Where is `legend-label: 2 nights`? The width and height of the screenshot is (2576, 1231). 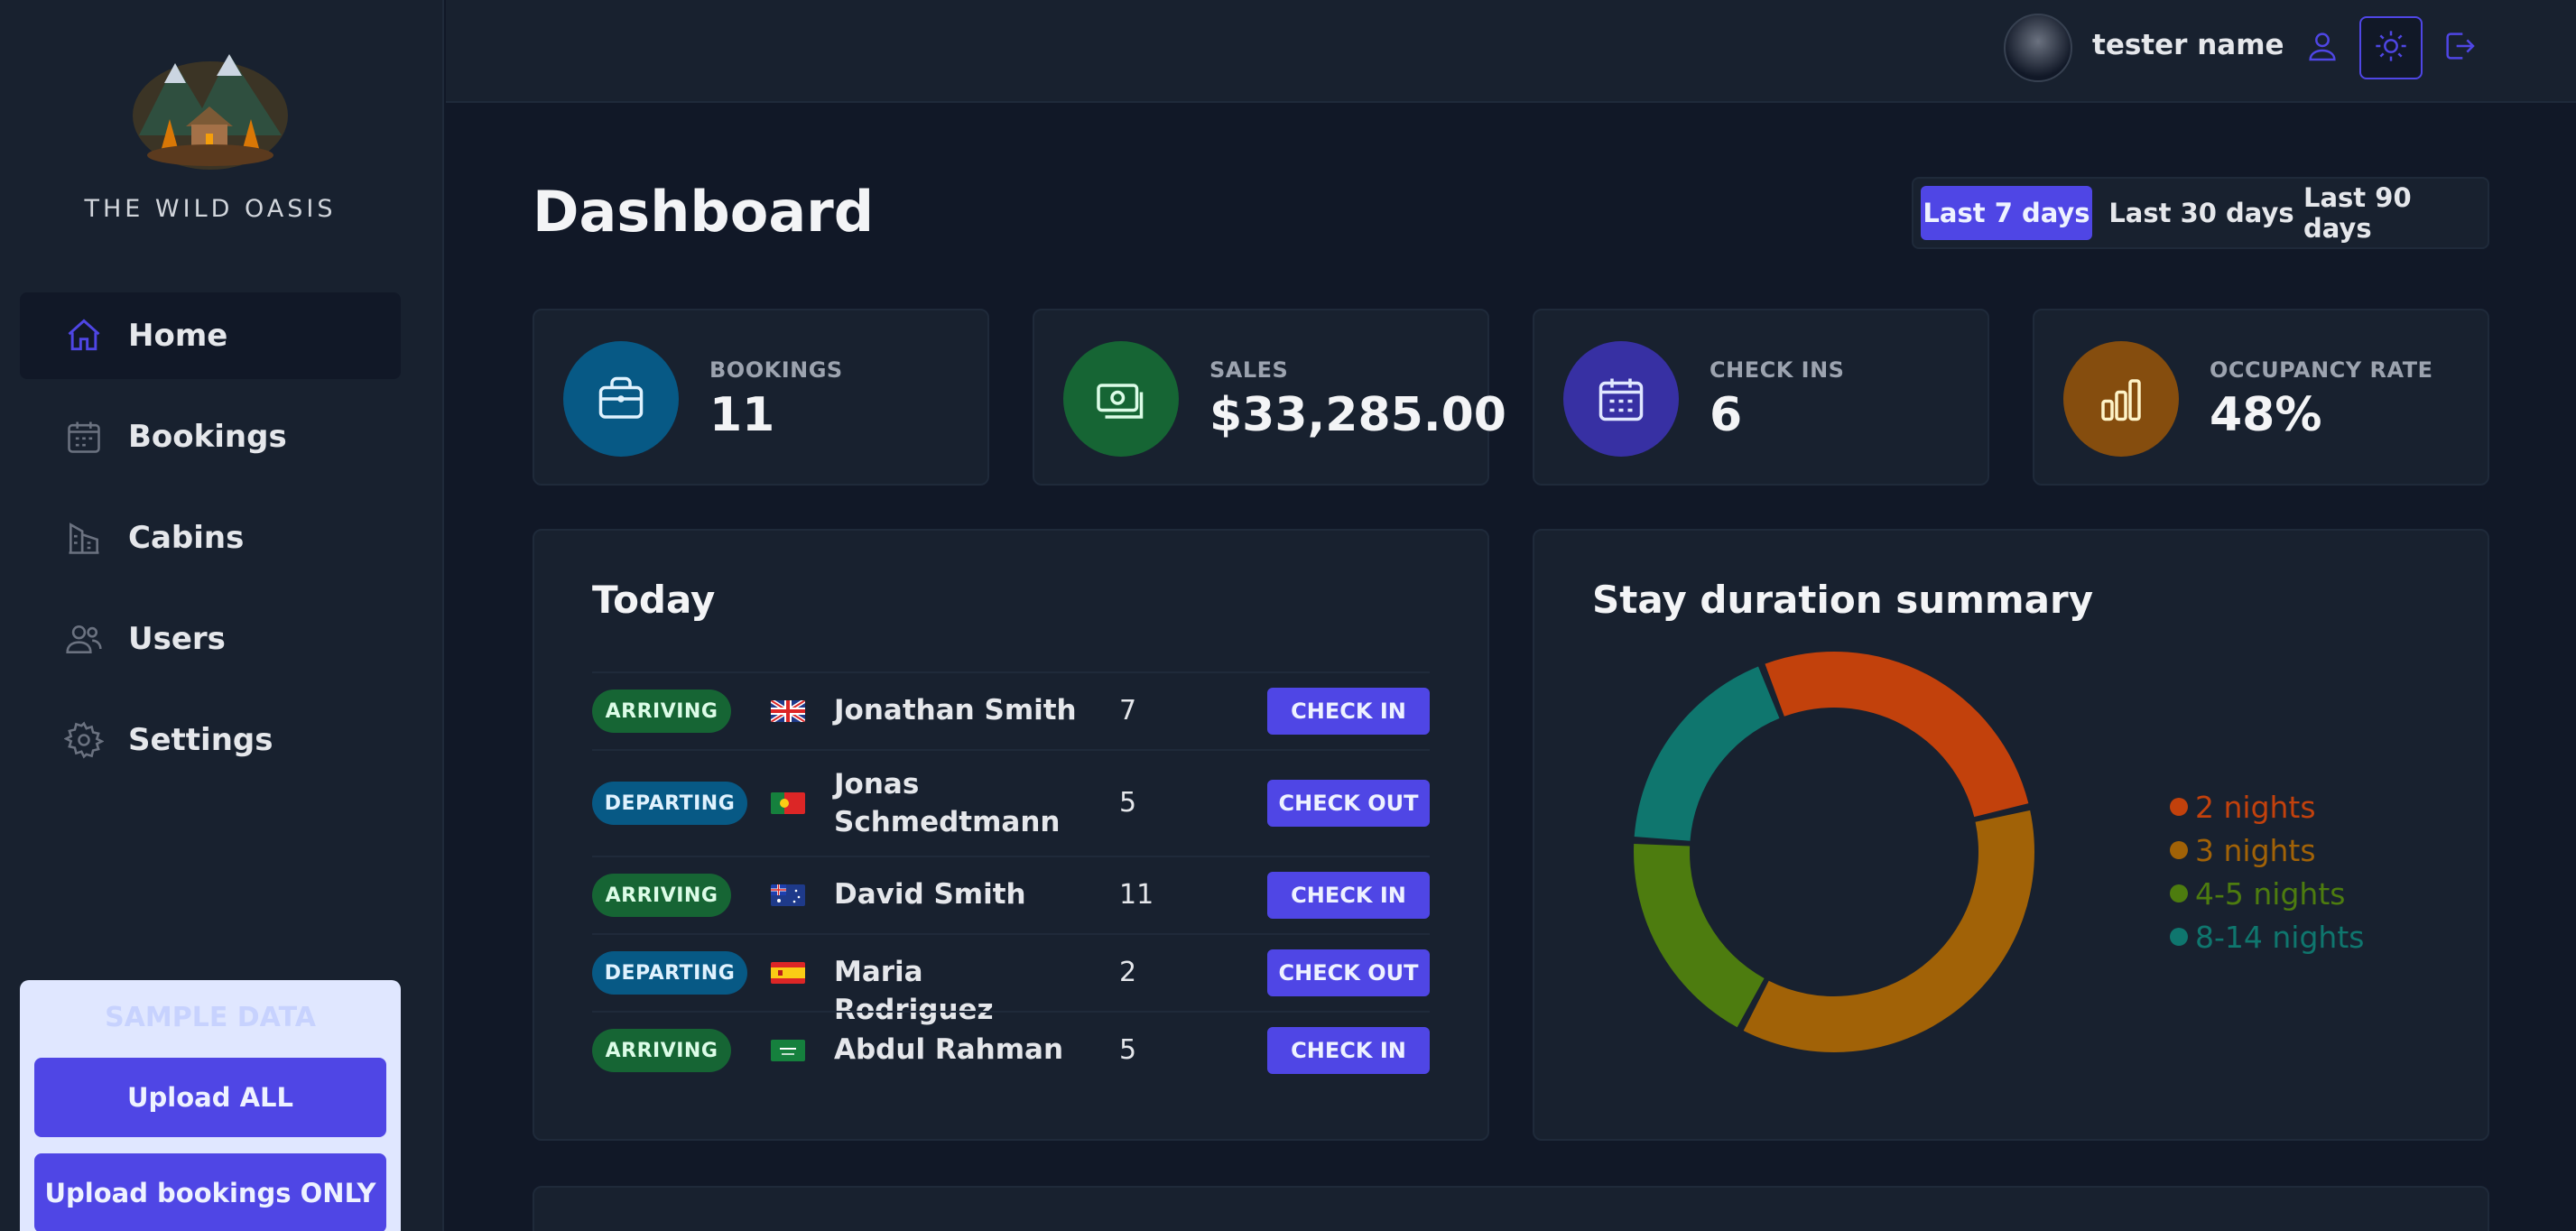
legend-label: 2 nights is located at coordinates (2255, 807).